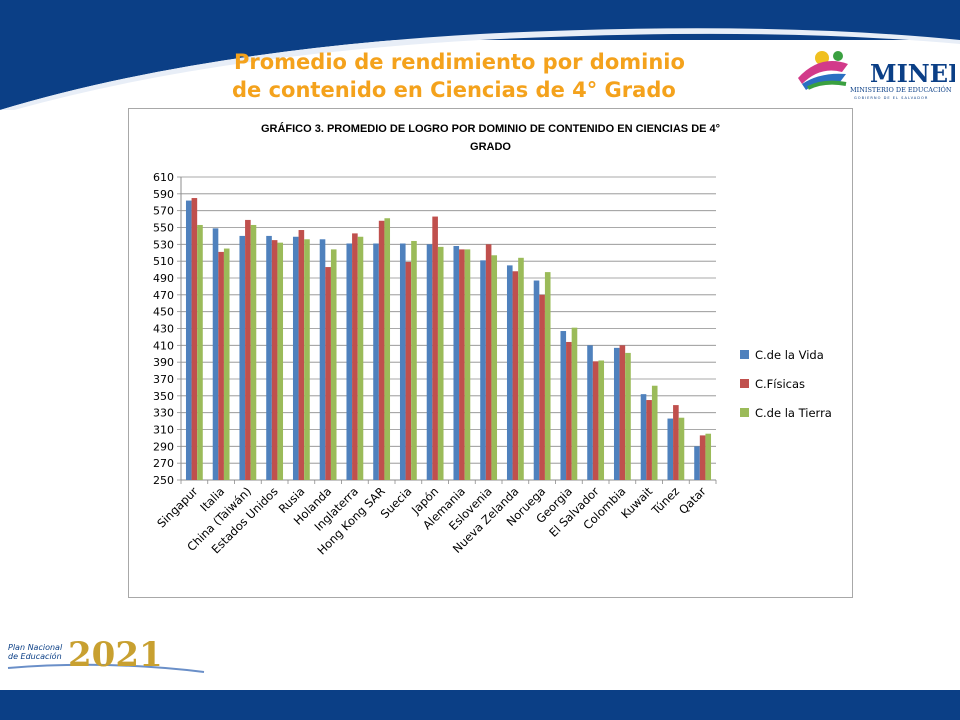  Describe the element at coordinates (692, 500) in the screenshot. I see `x-category-label: Qatar` at that location.